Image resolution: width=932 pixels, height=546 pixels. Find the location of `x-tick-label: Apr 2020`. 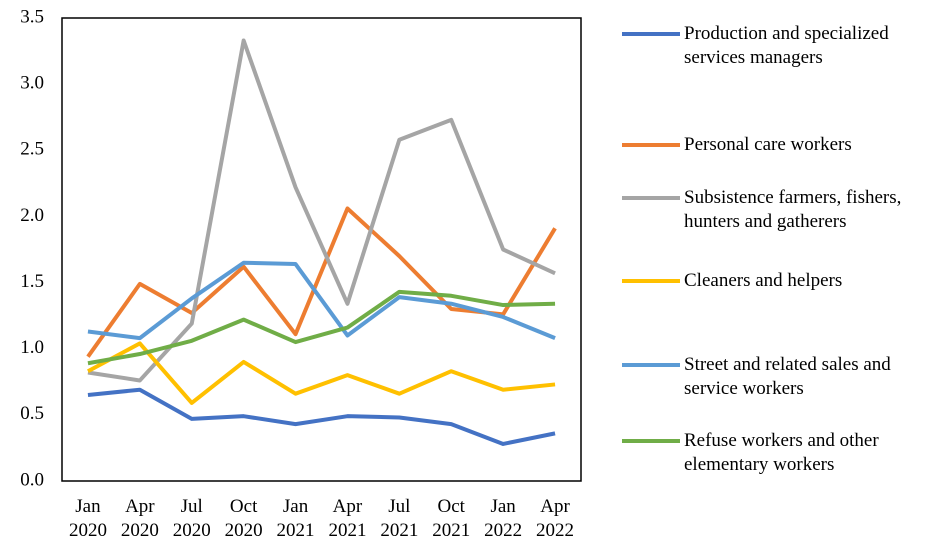

x-tick-label: Apr 2020 is located at coordinates (139, 518).